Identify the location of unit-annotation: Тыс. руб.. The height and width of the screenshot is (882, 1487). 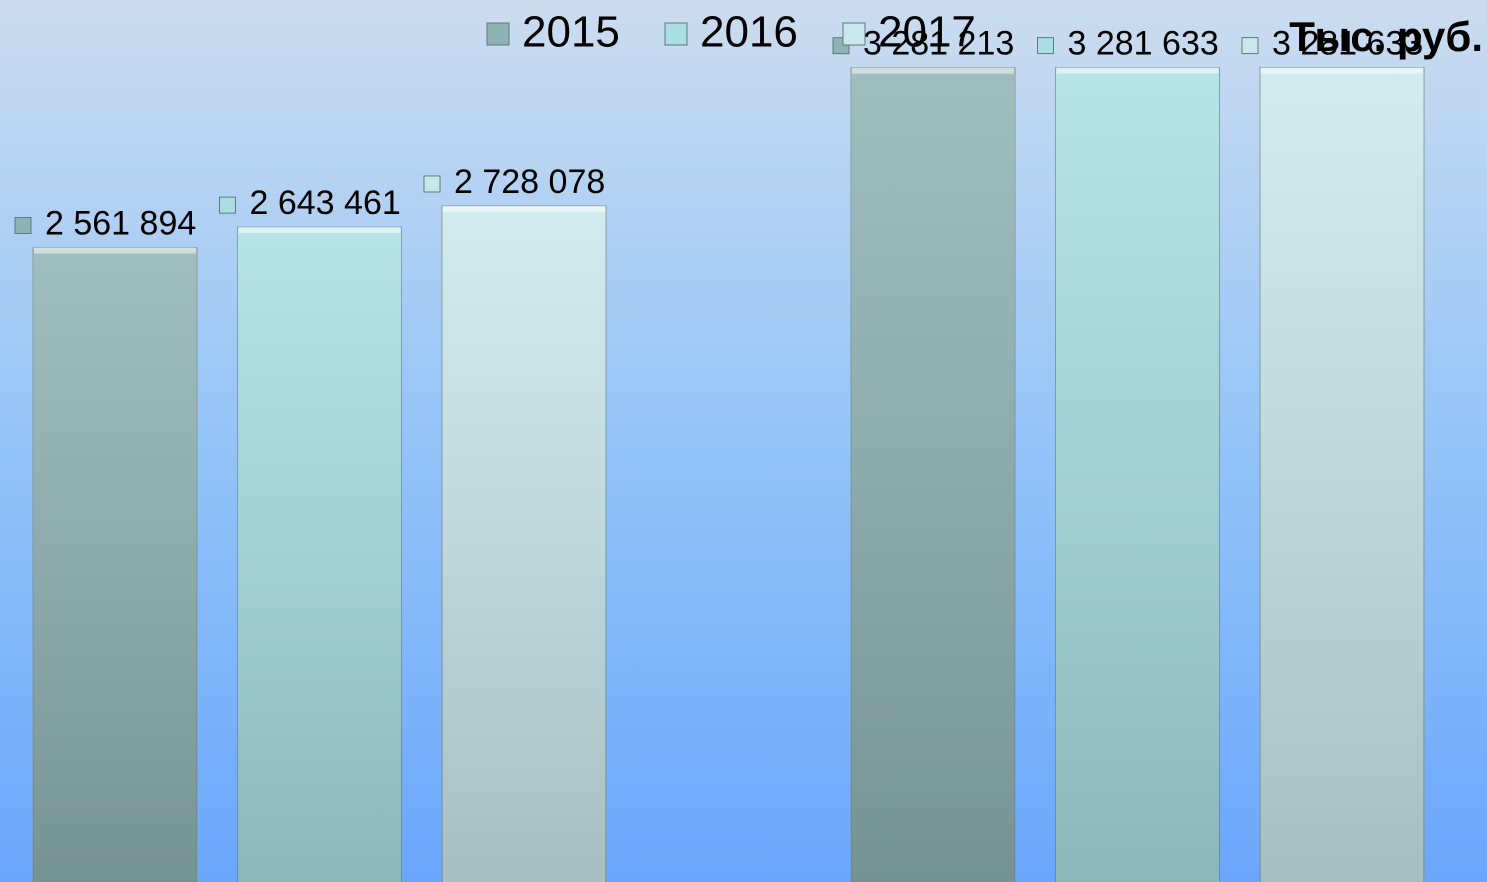
(1386, 36).